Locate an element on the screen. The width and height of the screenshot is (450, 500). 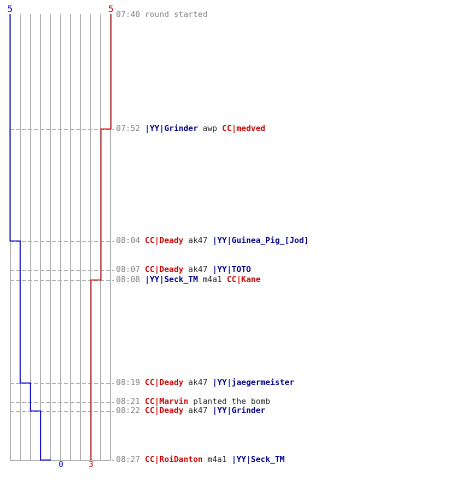
event-row: 08:08 |YY|Seck_TM m4a1 CC|Kane is located at coordinates (188, 280).